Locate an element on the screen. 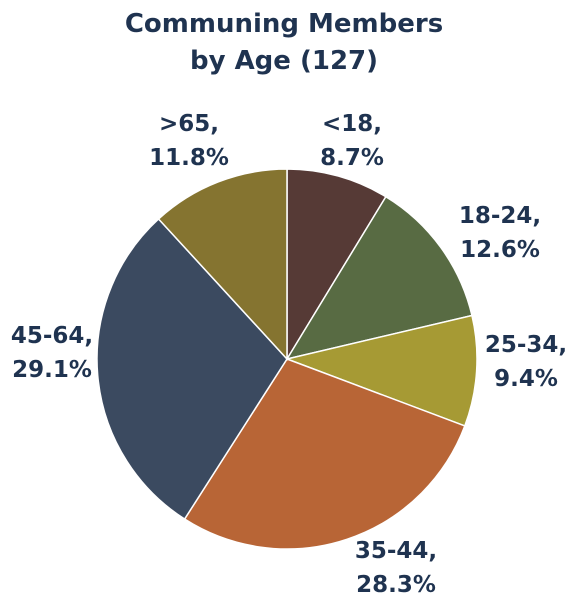  slice-label: 45-64, 29.1% is located at coordinates (52, 353).